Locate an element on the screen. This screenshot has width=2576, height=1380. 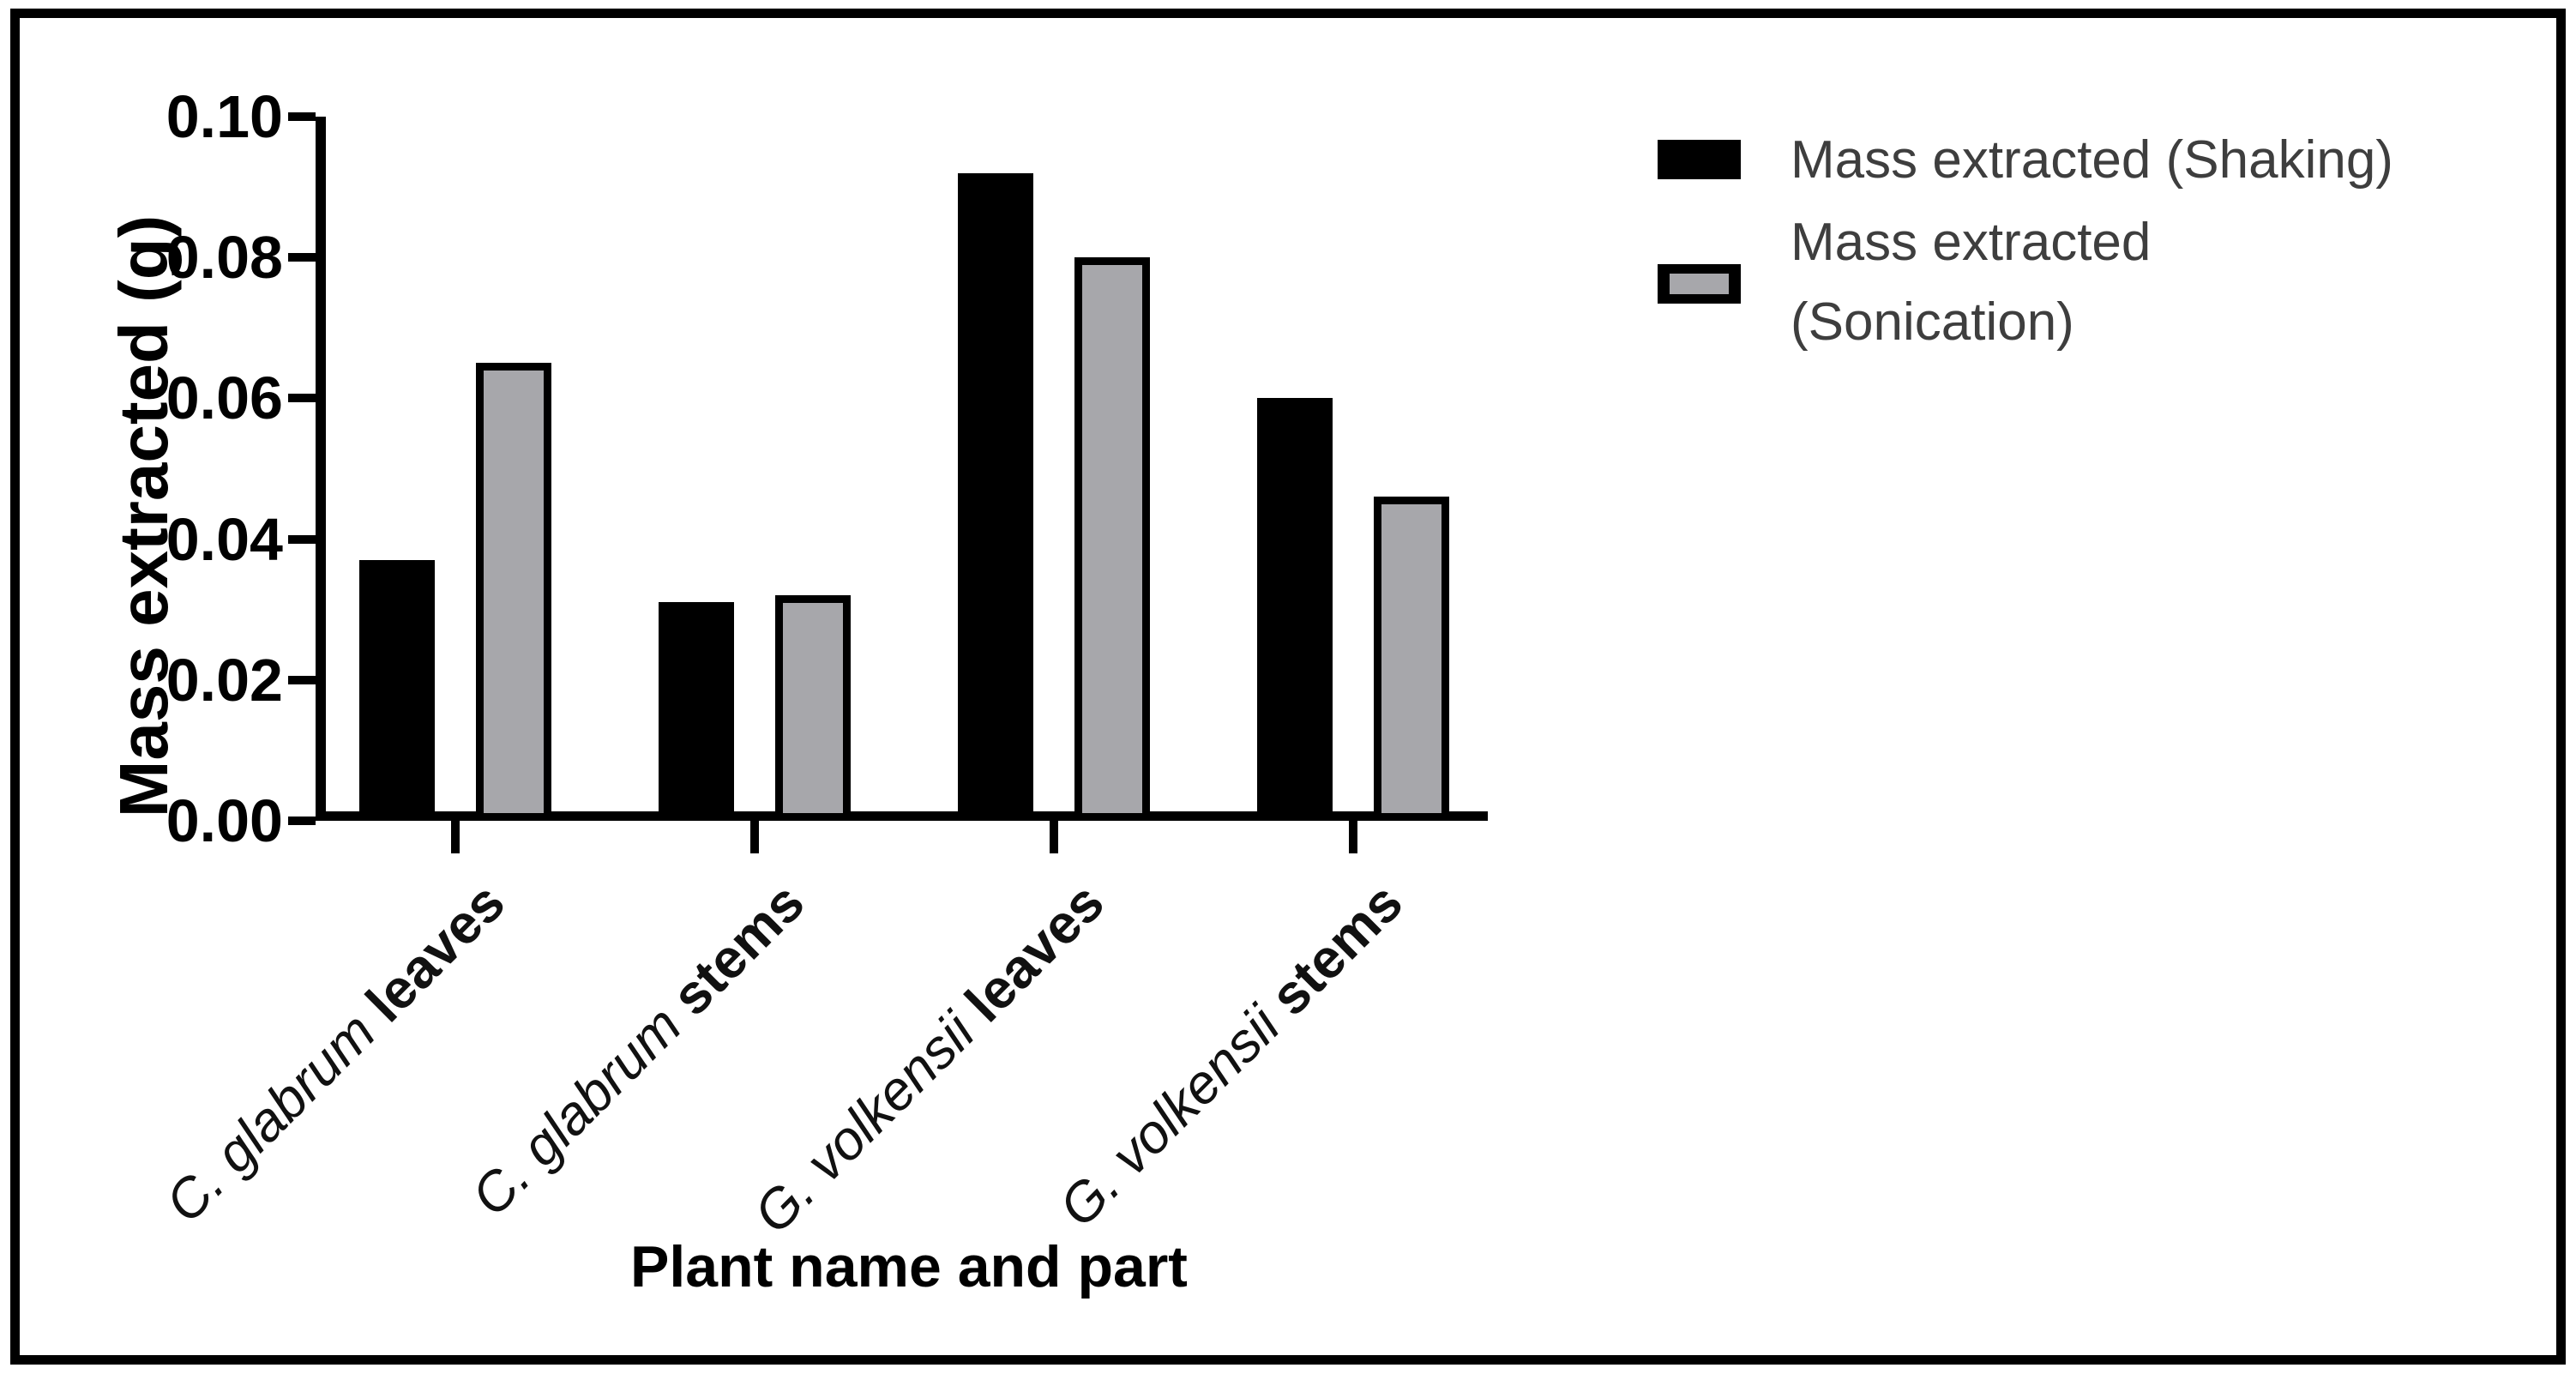
legend-label-line: Mass extracted (Shaking) is located at coordinates (2092, 160).